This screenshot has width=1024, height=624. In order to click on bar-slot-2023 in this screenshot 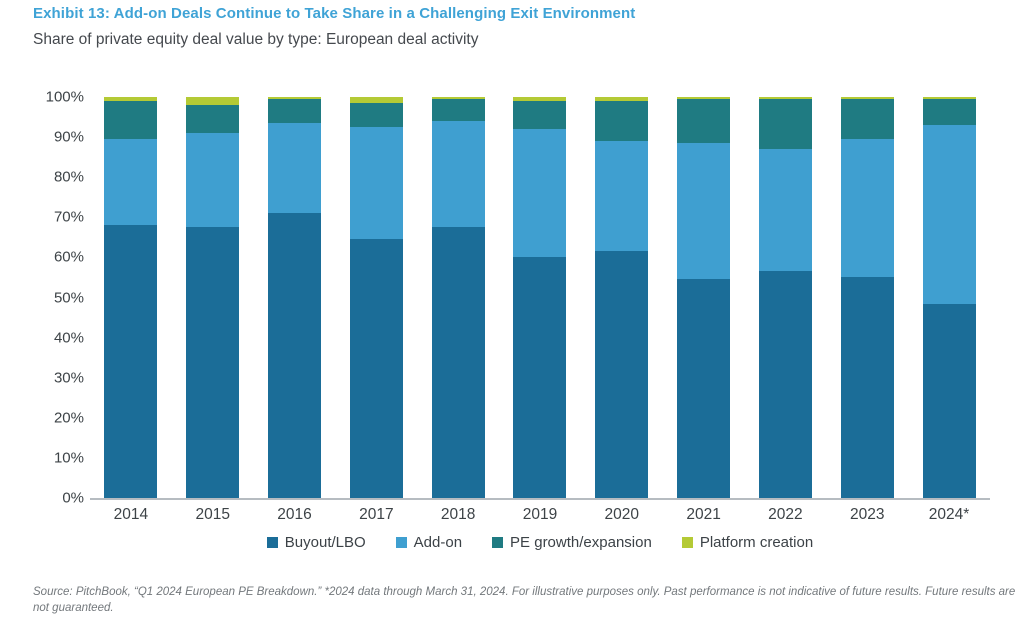, I will do `click(867, 297)`.